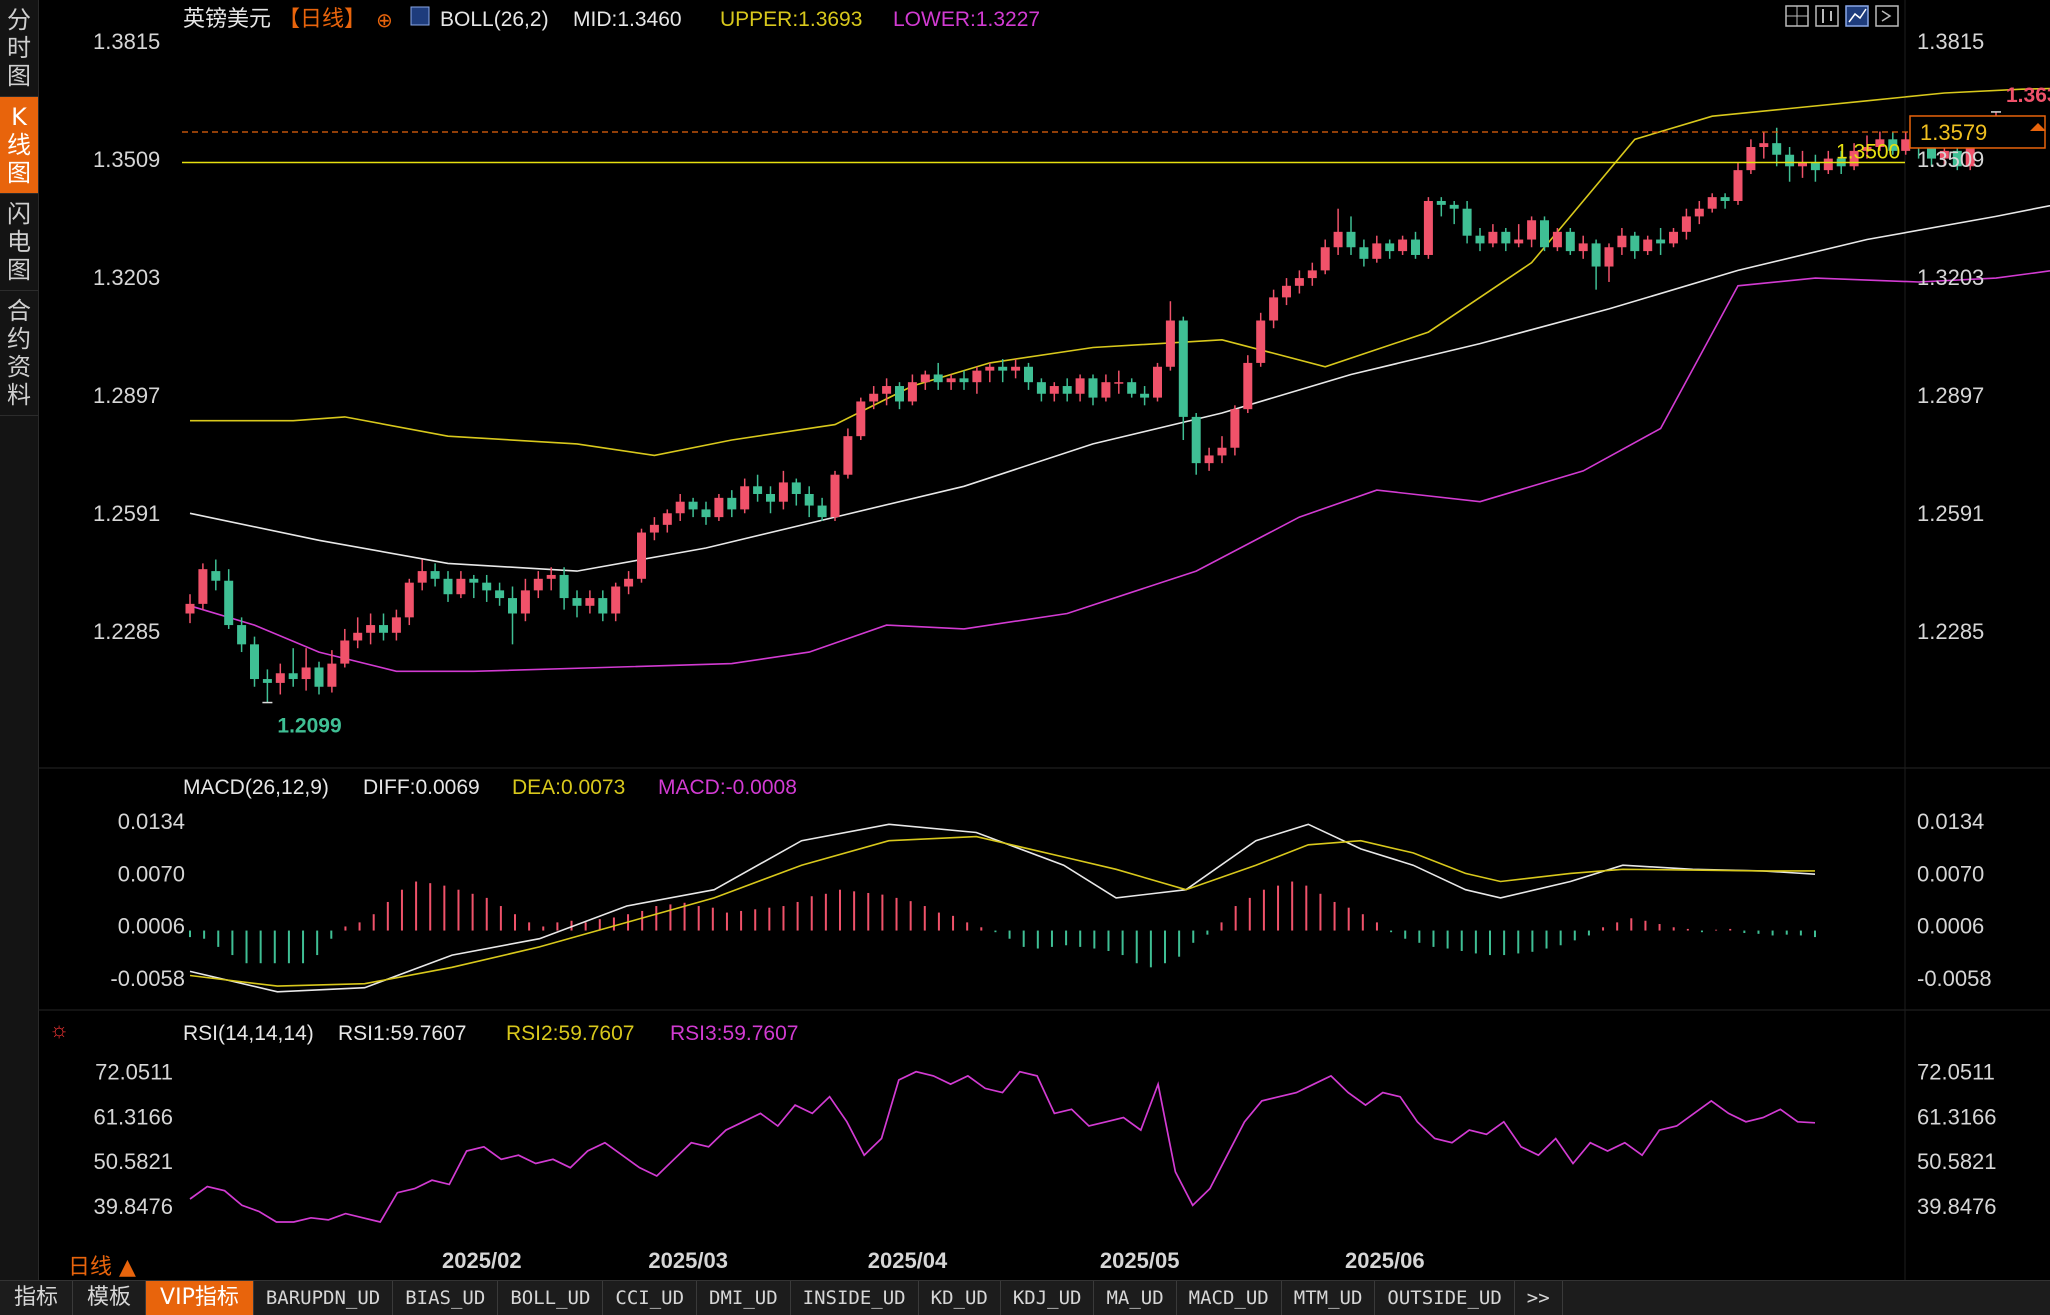  What do you see at coordinates (1048, 1298) in the screenshot?
I see `bottom-tab: KDJ_UD` at bounding box center [1048, 1298].